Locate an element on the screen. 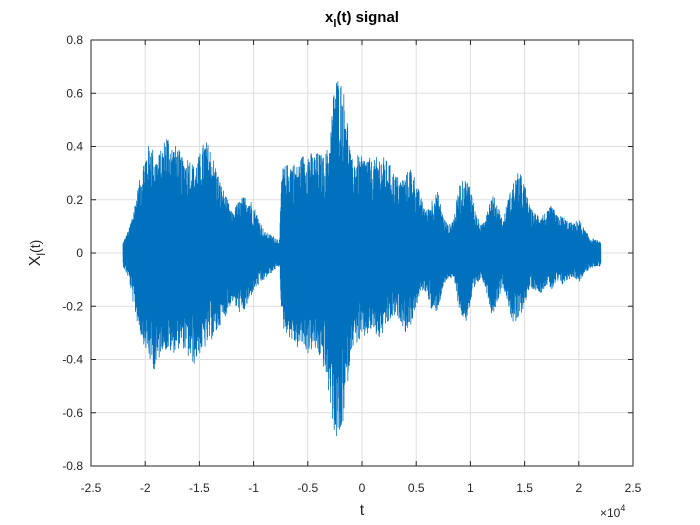  y-tick-labels: -0.8 -0.6 -0.4 -0.2 0 0.2 0.4 0.6 0.8 is located at coordinates (72, 253).